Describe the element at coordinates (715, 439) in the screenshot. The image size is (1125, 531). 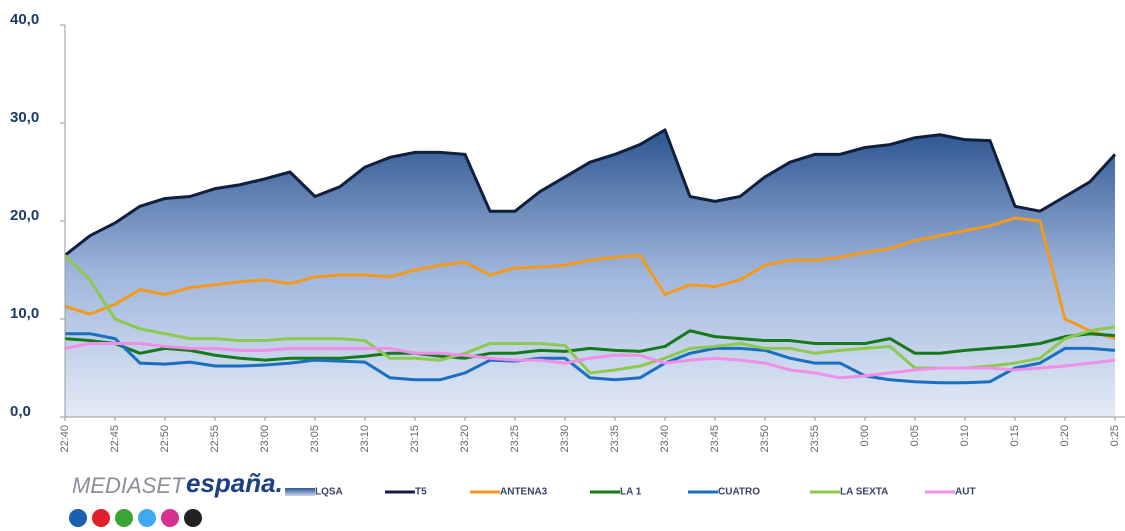
I see `x-tick-label: 23:45` at that location.